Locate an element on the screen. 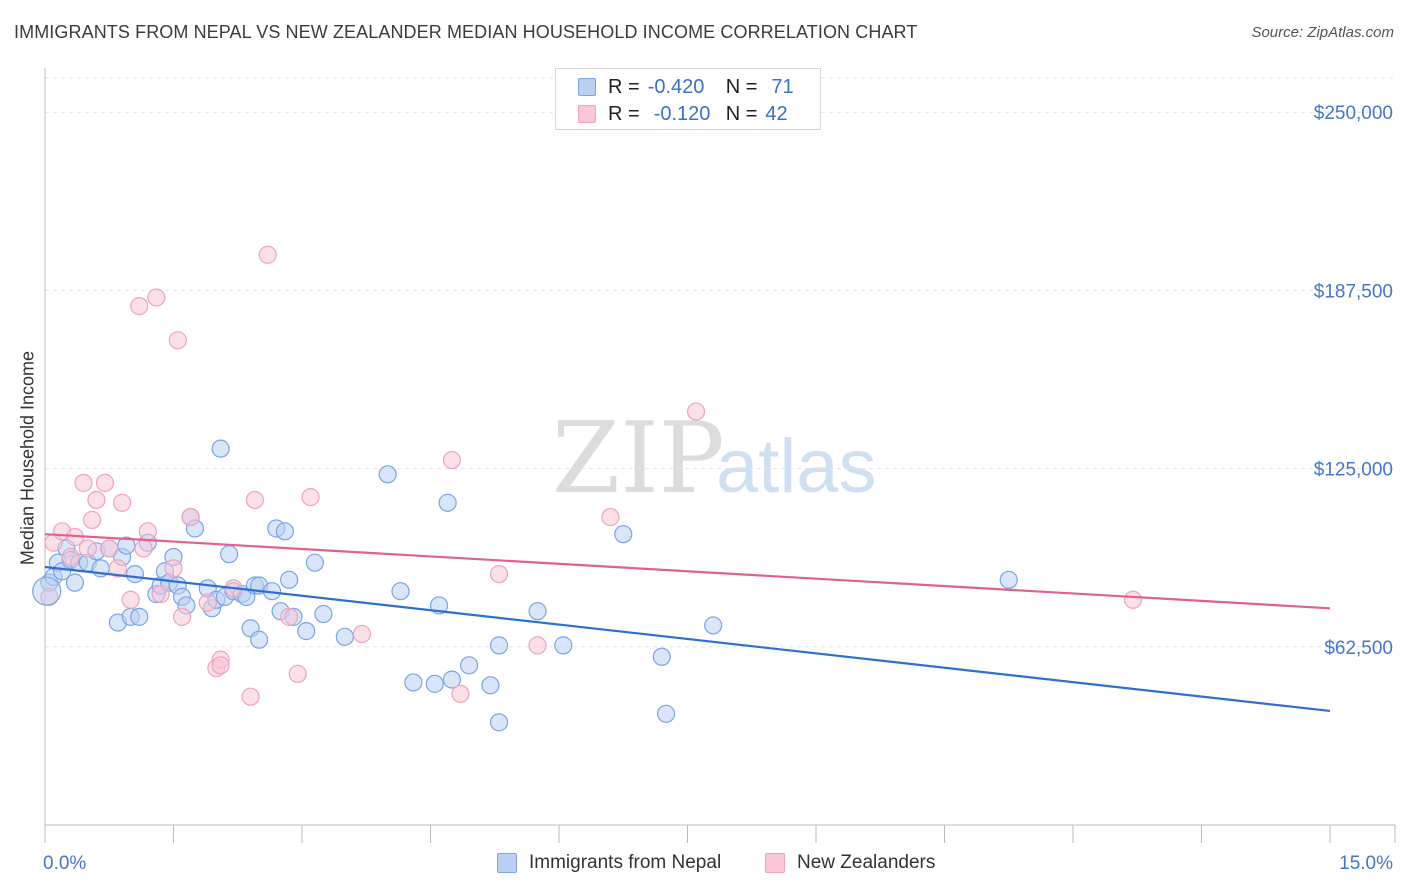  legend-label-nepal: Immigrants from Nepal is located at coordinates (625, 862).